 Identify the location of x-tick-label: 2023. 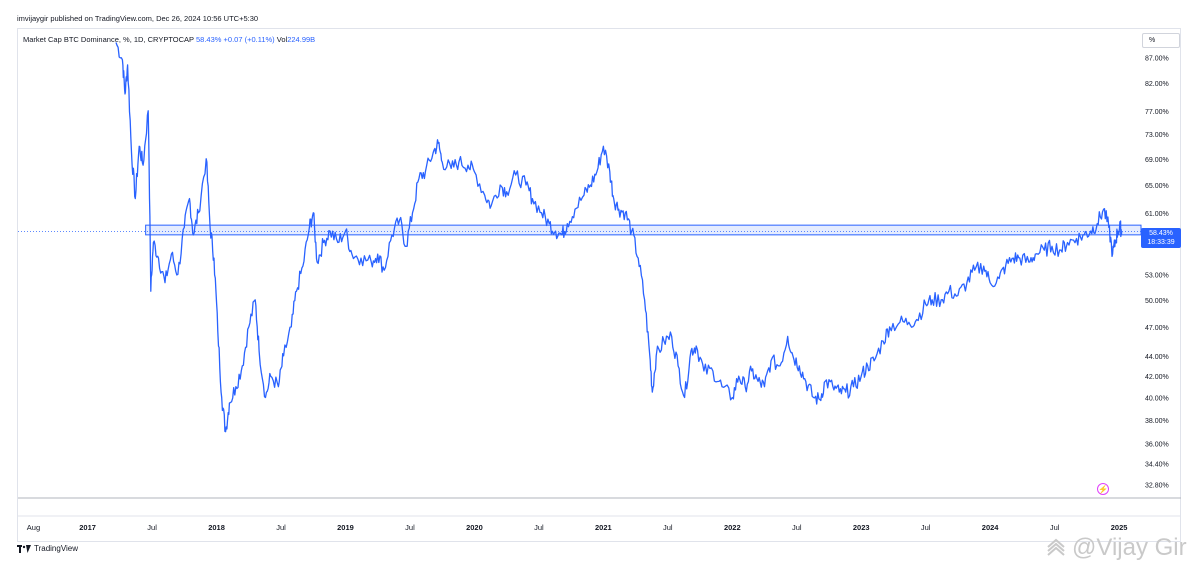
(861, 527).